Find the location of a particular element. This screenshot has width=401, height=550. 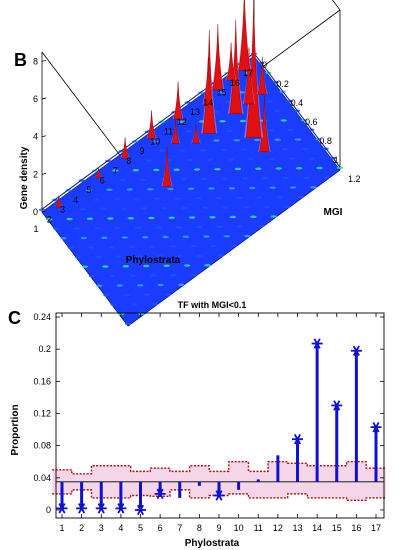

x-tick-label: 1 is located at coordinates (35, 229).